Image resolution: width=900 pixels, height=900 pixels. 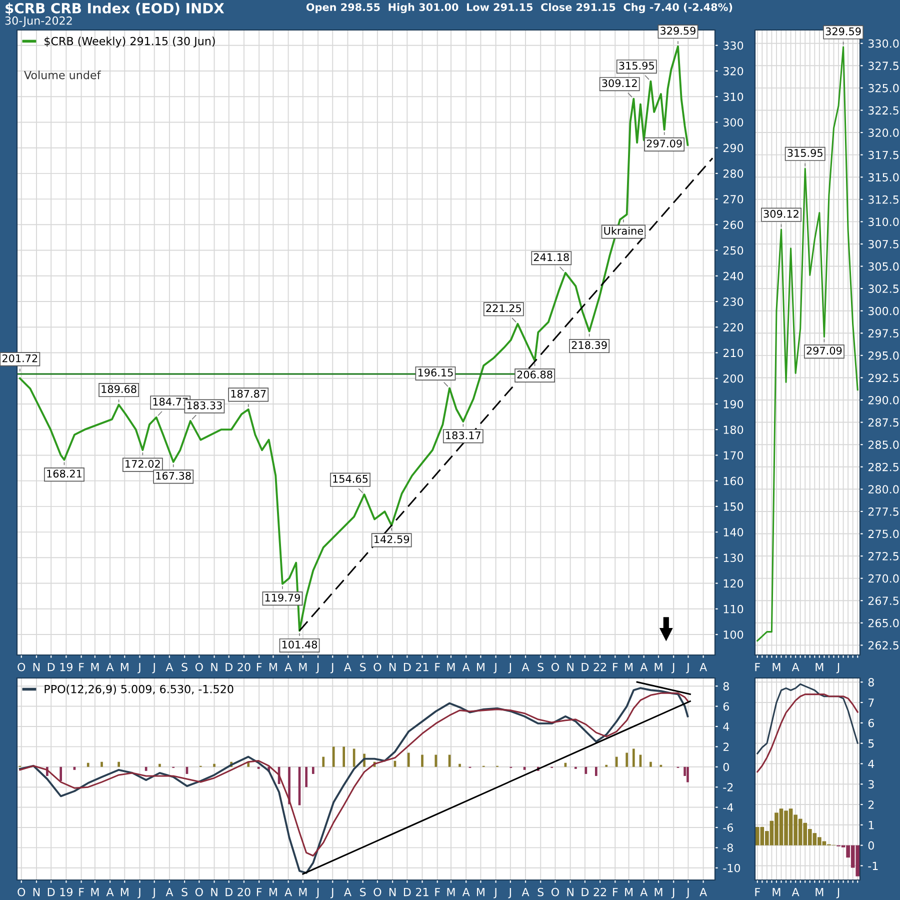 I want to click on annotation: 168.21, so click(x=64, y=474).